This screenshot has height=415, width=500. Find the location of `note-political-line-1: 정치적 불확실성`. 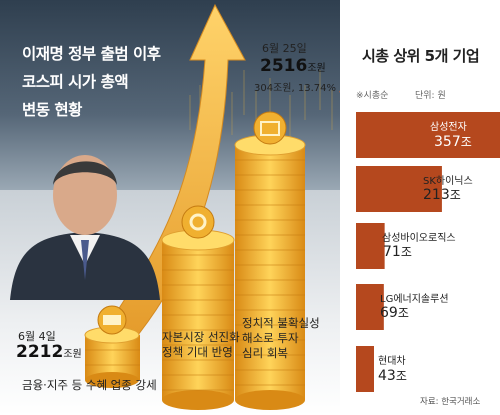

note-political-line-1: 정치적 불확실성 is located at coordinates (281, 323).